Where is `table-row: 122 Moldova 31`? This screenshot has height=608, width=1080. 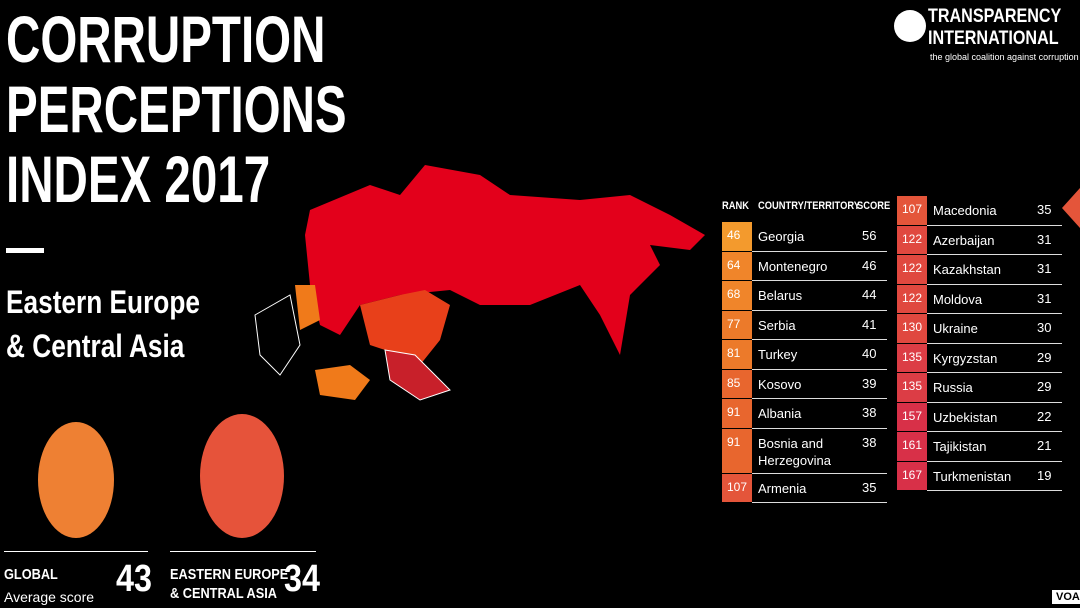
table-row: 122 Moldova 31 is located at coordinates (979, 299).